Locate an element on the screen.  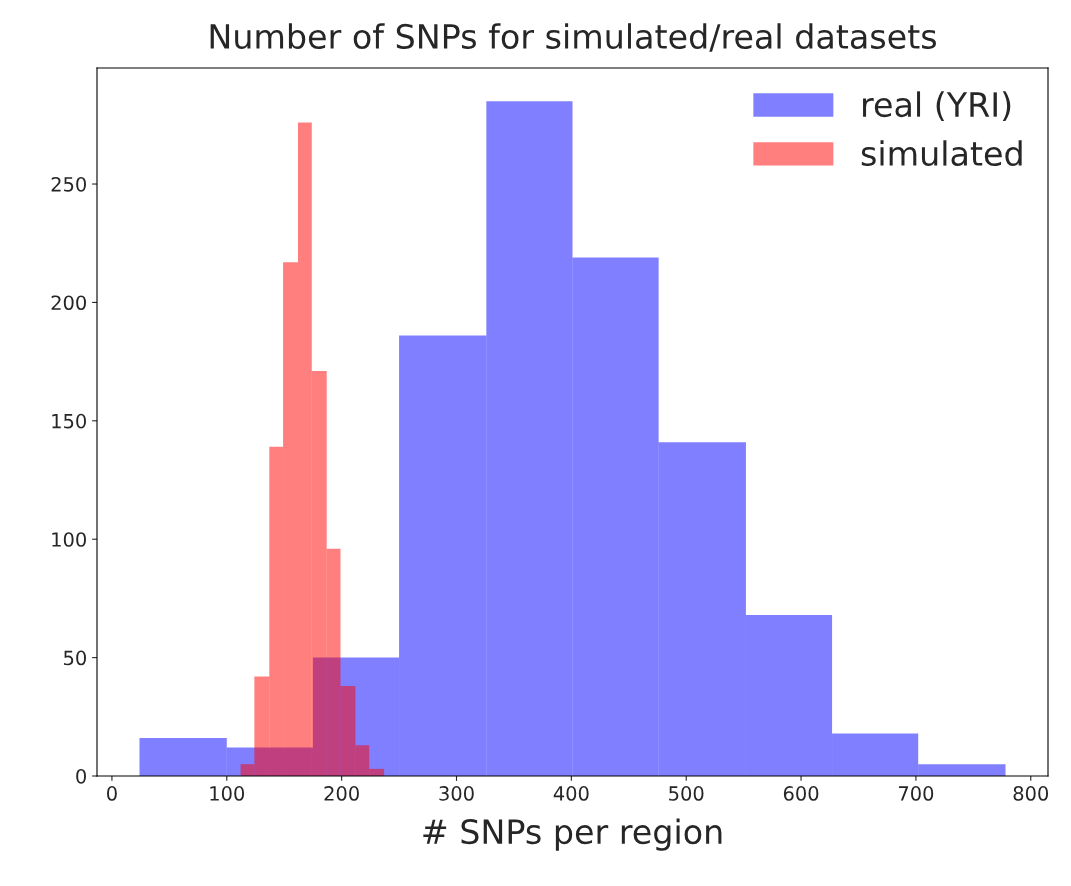
x-tick-label: 600 is located at coordinates (801, 793).